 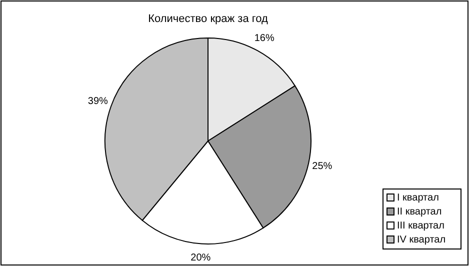 What do you see at coordinates (322, 166) in the screenshot?
I see `data-label: 25%` at bounding box center [322, 166].